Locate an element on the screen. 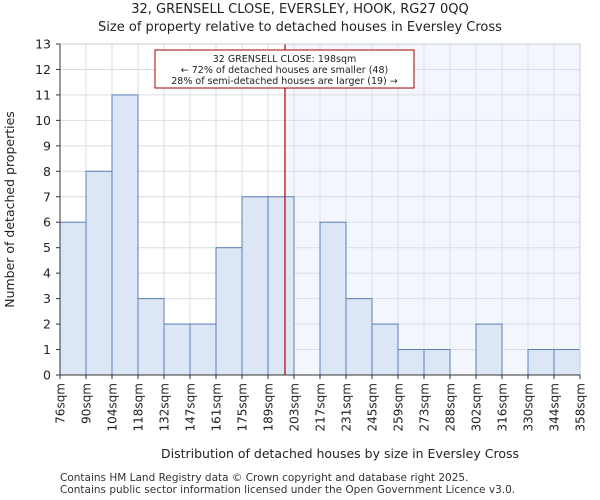  x-tick-label: 344sqm is located at coordinates (555, 407).